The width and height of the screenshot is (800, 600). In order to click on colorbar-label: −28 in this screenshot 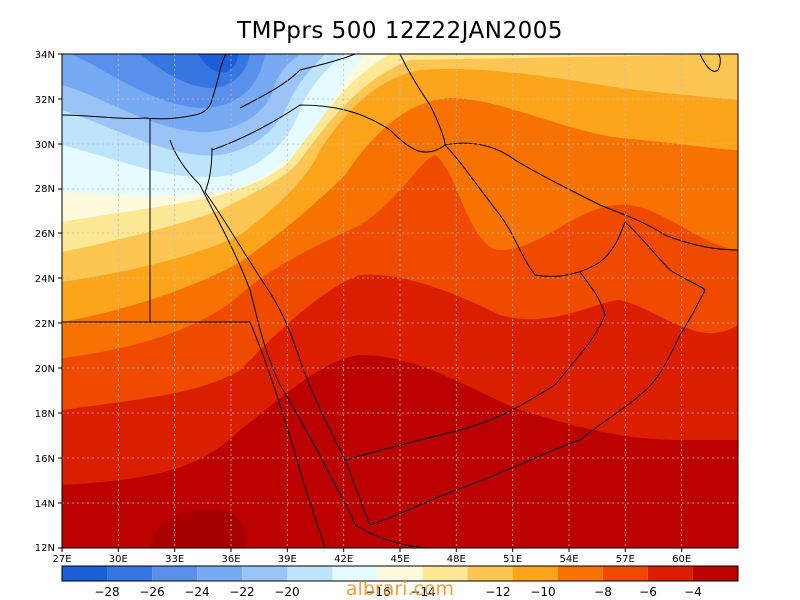, I will do `click(106, 592)`.